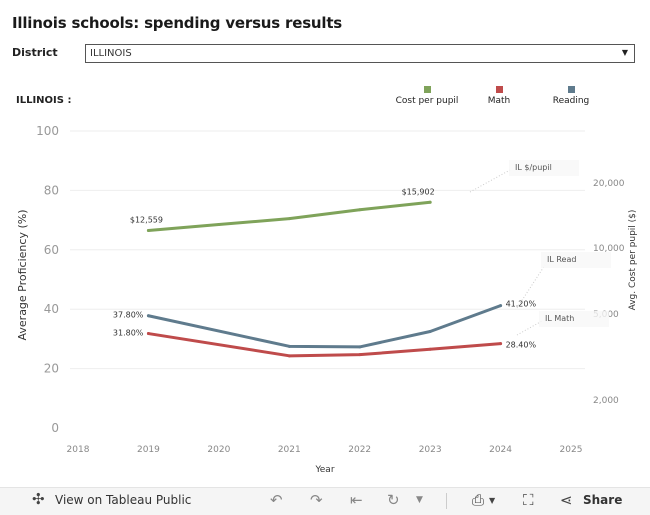  I want to click on tableau-icon: ✣, so click(38, 499).